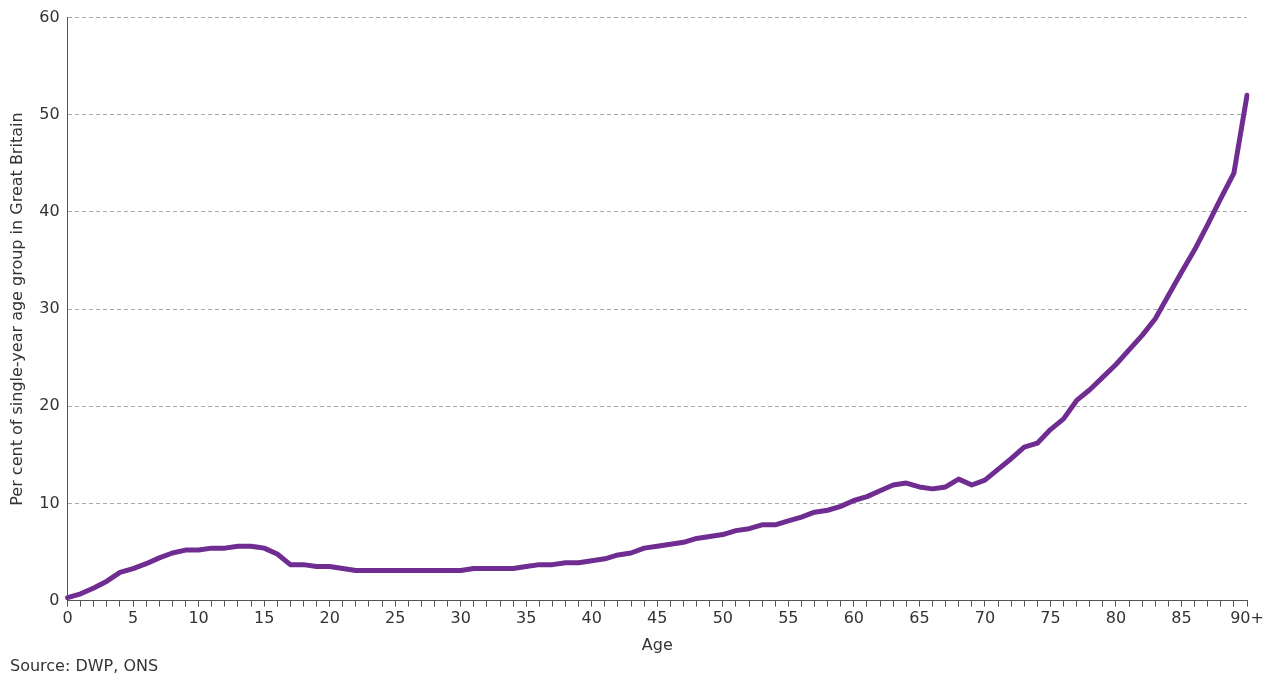  I want to click on x-tick-label: 90+, so click(1247, 618).